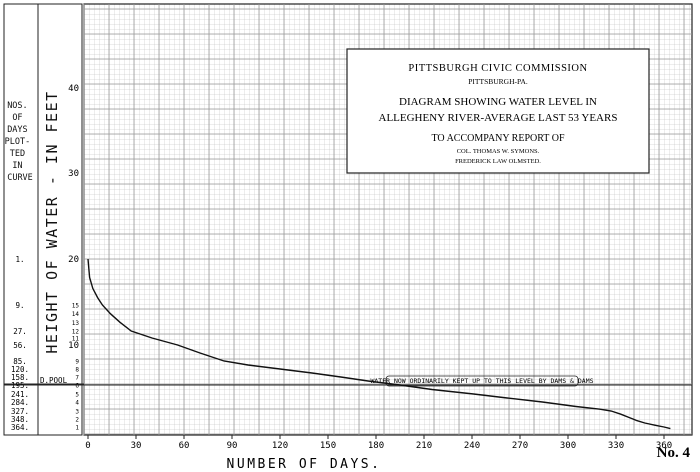  I want to click on x-tick-label: 120, so click(280, 446).